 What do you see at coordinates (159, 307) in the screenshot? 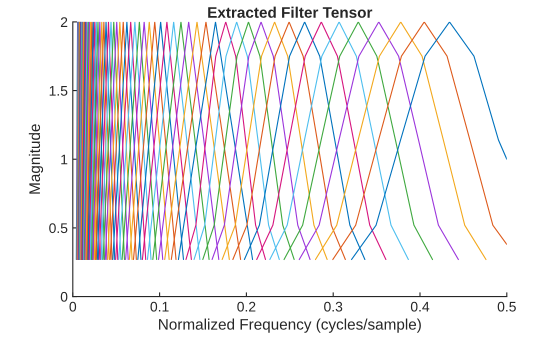
I see `x-tick-label: 0.1` at bounding box center [159, 307].